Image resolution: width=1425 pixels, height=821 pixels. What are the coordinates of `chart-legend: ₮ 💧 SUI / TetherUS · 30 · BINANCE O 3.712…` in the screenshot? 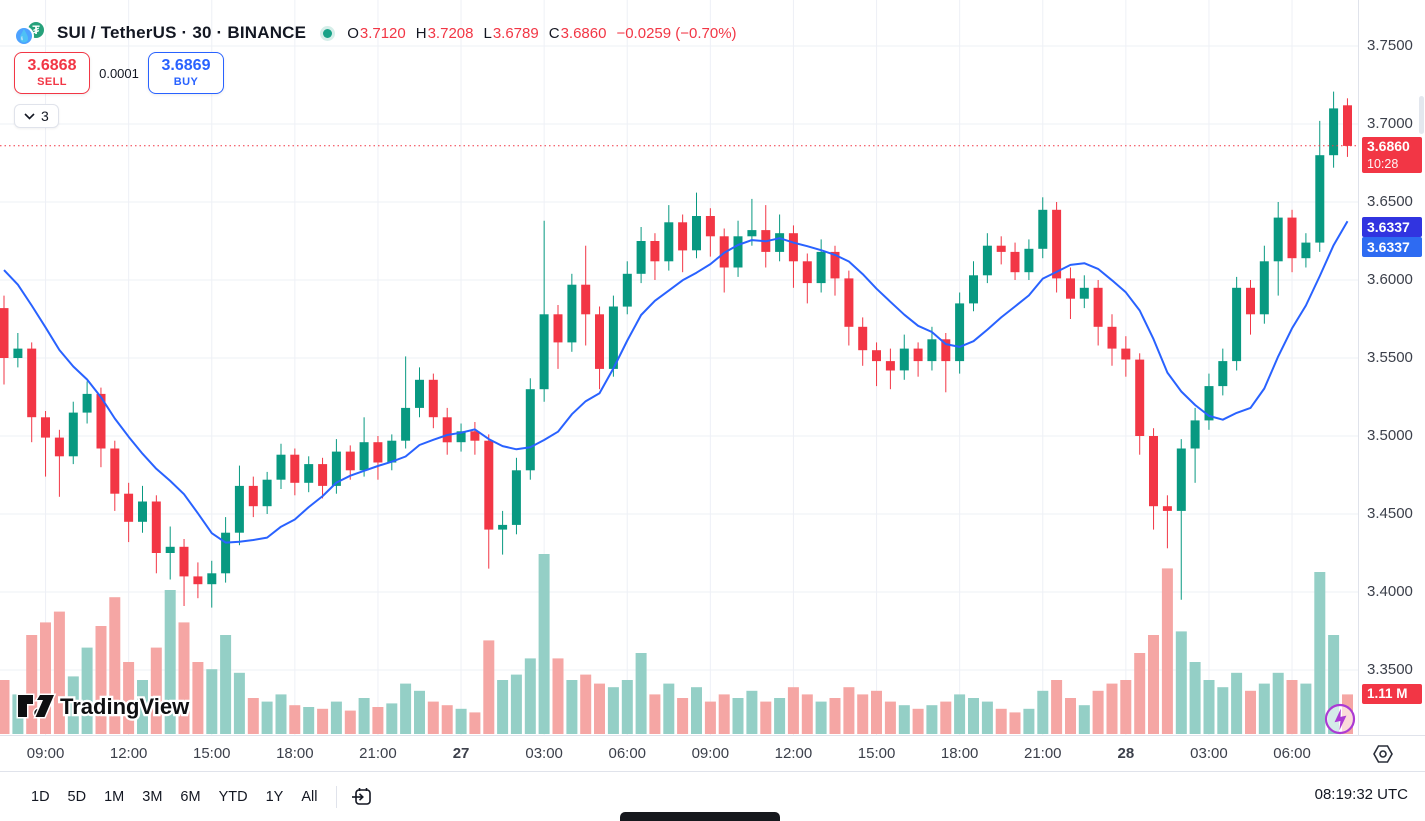 It's located at (375, 33).